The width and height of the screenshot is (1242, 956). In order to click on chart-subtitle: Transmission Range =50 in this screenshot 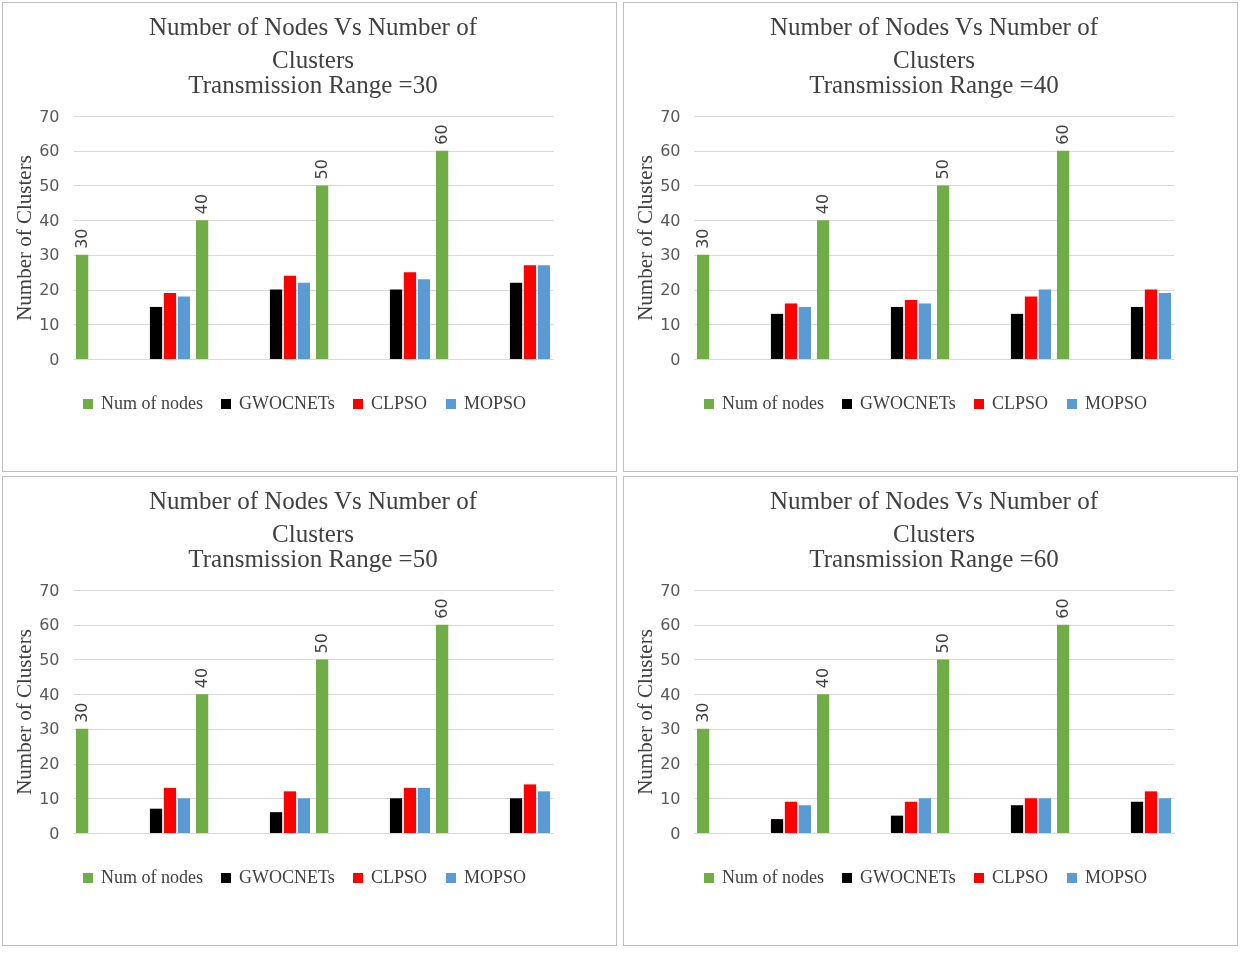, I will do `click(313, 558)`.